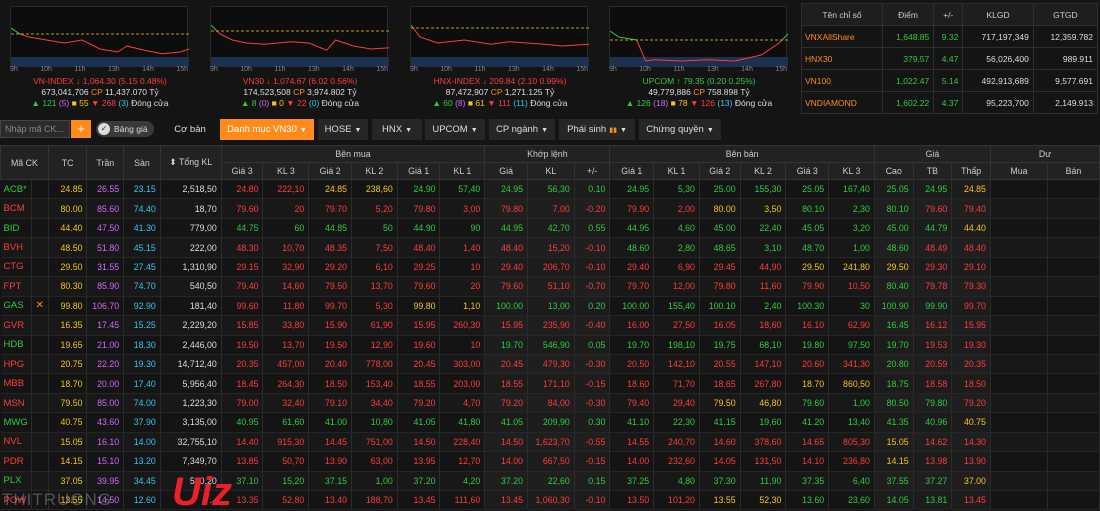  Describe the element at coordinates (191, 306) in the screenshot. I see `board-cell: 181,40` at that location.